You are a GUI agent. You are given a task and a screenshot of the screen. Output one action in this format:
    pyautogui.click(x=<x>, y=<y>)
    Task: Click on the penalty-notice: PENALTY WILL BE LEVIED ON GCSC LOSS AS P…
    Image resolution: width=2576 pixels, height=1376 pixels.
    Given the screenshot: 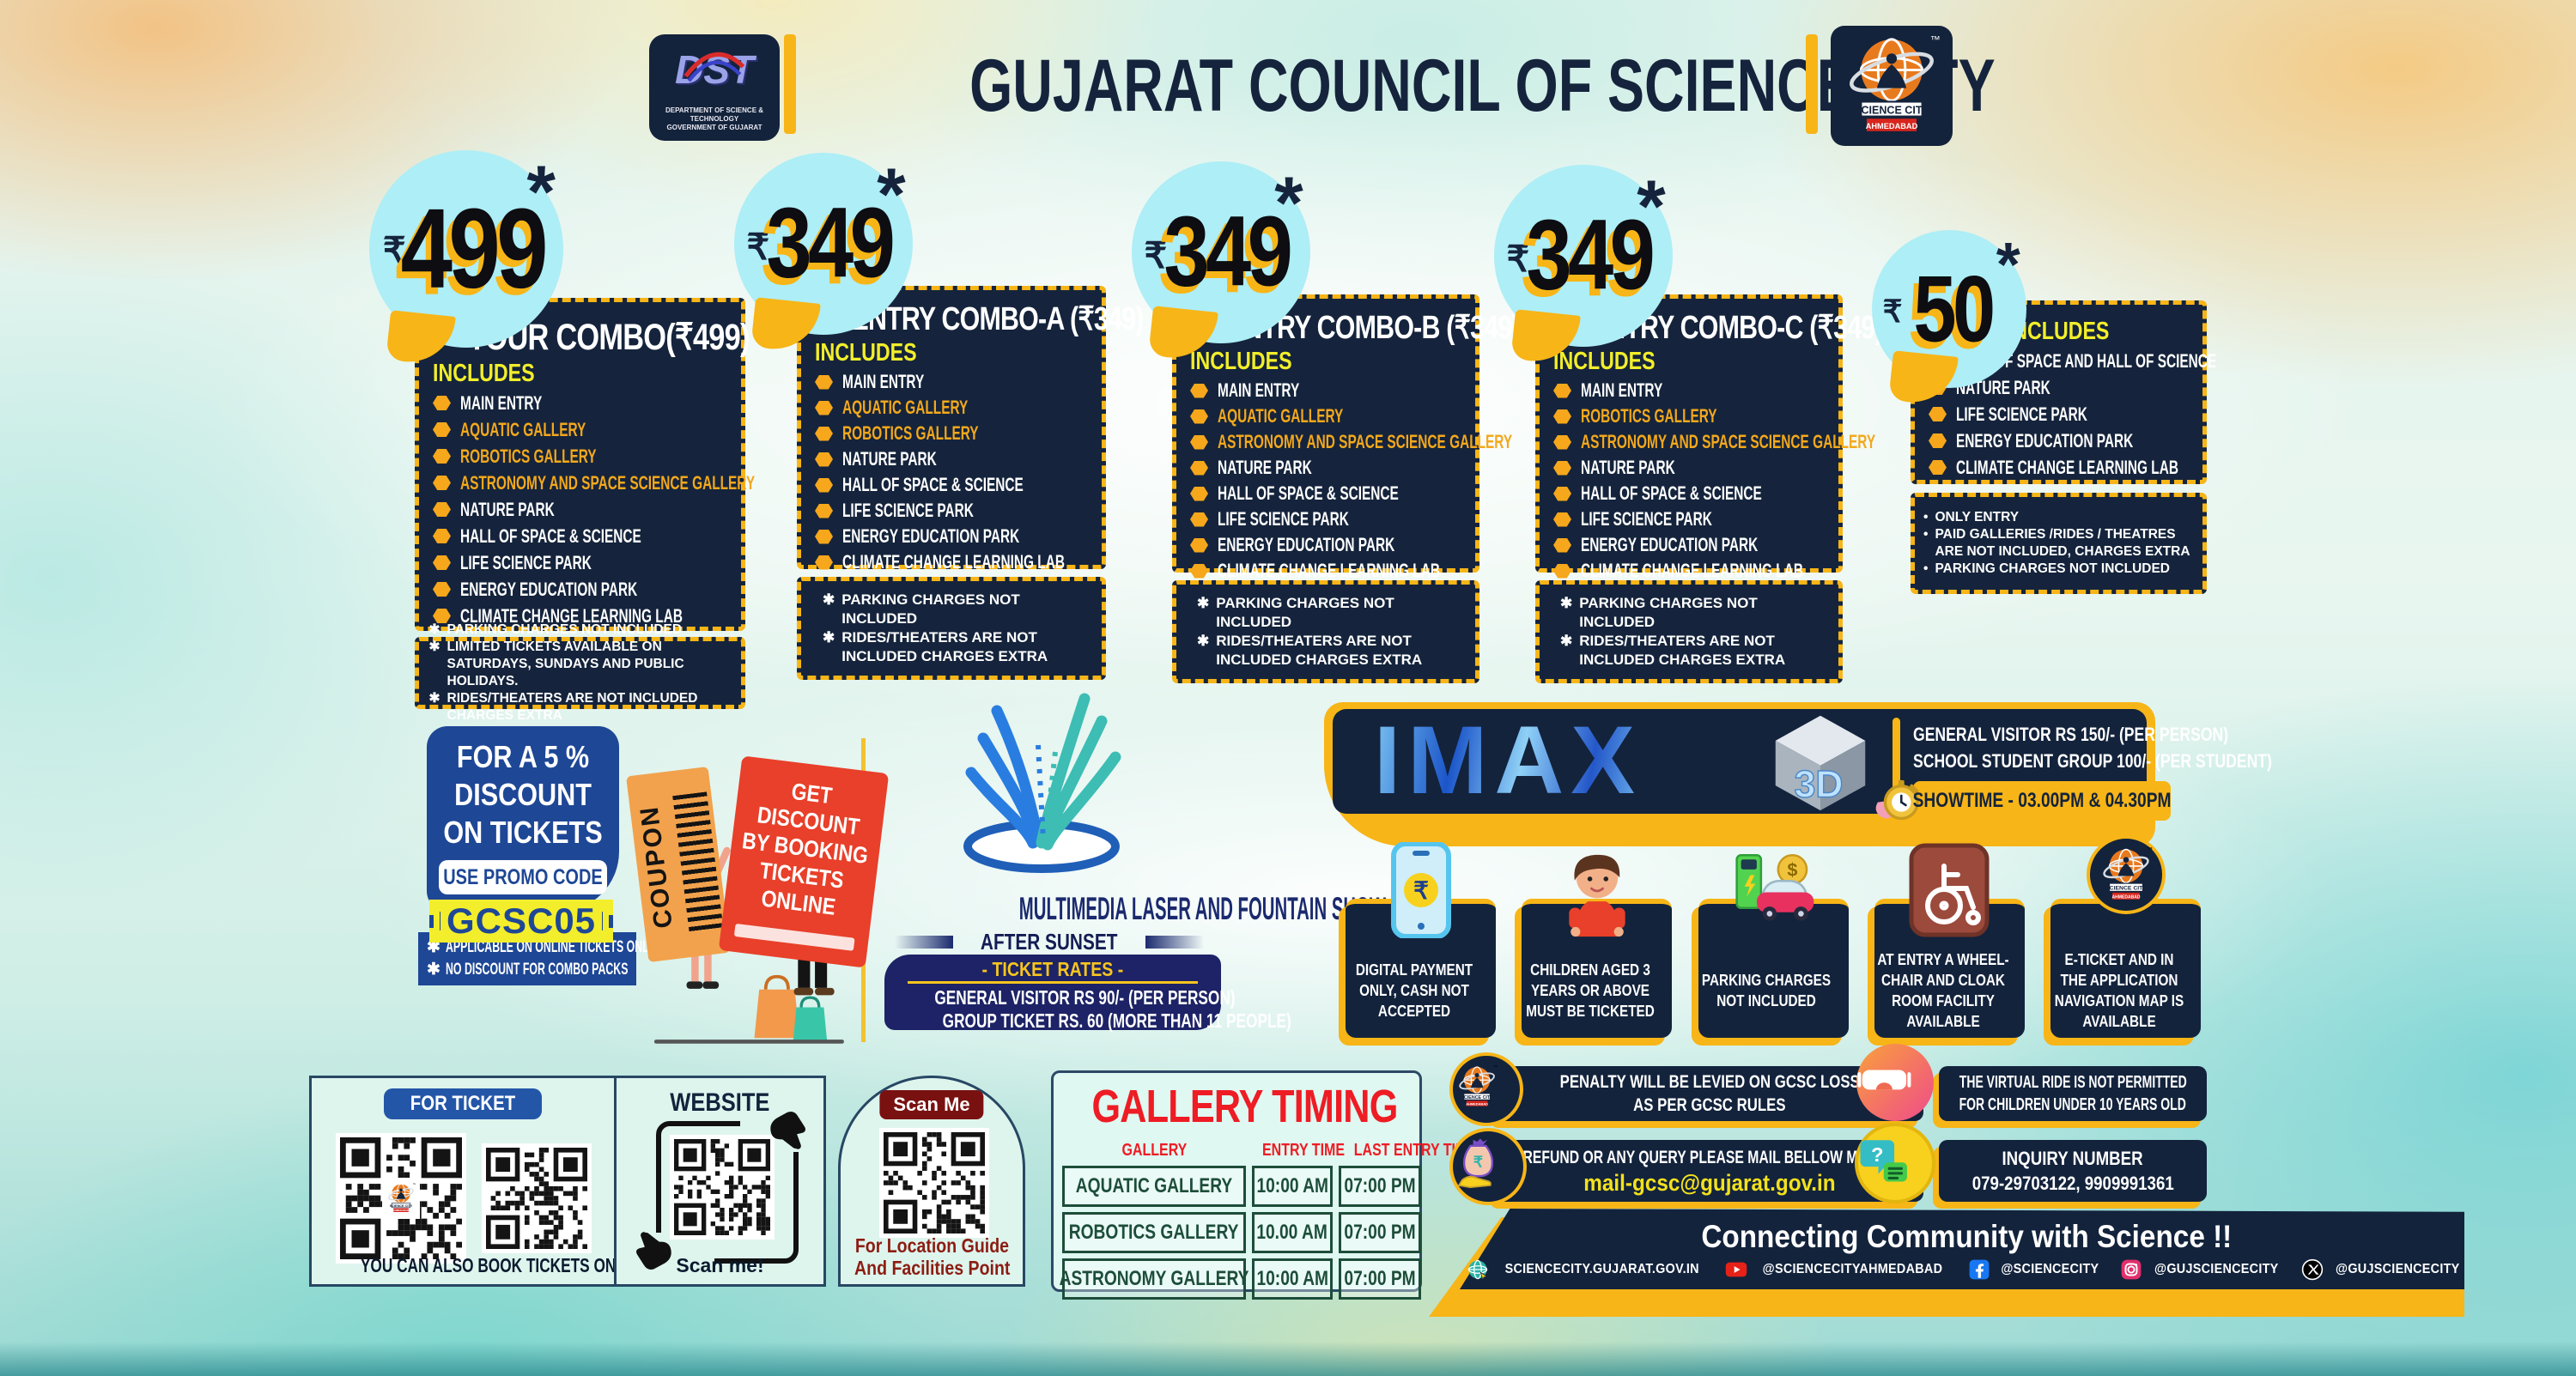 What is the action you would take?
    pyautogui.click(x=1709, y=1093)
    